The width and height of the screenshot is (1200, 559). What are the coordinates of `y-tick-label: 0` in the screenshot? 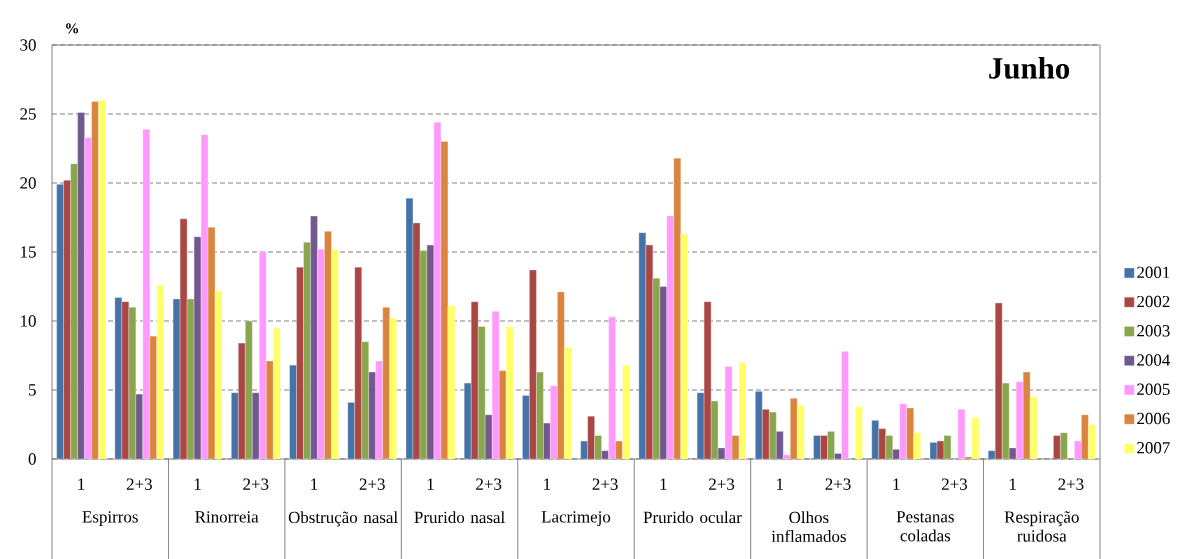 It's located at (32, 459).